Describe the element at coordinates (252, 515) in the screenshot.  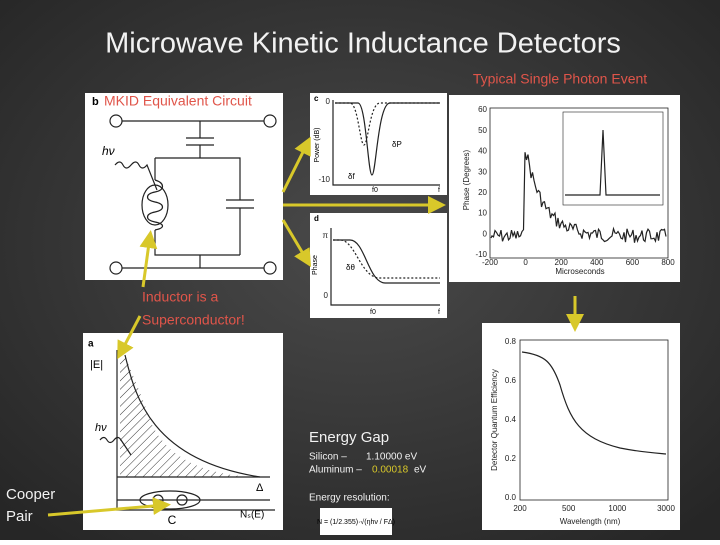
I see `axis-label: Nₛ(E)` at that location.